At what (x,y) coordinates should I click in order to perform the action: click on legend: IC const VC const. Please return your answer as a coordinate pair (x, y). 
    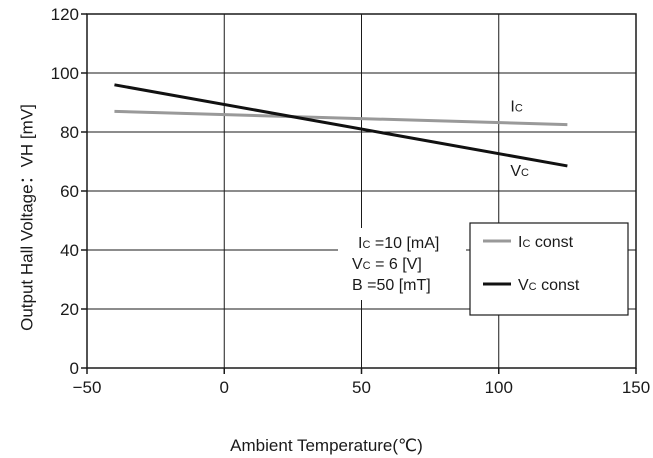
    Looking at the image, I should click on (549, 269).